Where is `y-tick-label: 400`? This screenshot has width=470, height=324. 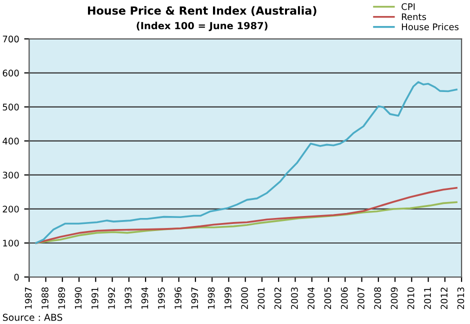
y-tick-label: 400 is located at coordinates (10, 141).